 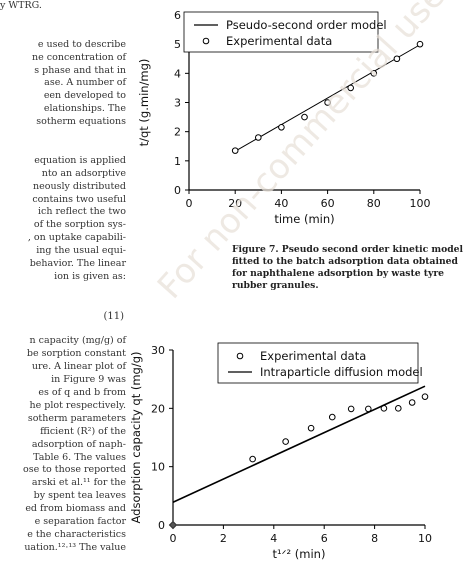 What do you see at coordinates (177, 103) in the screenshot?
I see `y-tick-label: 3` at bounding box center [177, 103].